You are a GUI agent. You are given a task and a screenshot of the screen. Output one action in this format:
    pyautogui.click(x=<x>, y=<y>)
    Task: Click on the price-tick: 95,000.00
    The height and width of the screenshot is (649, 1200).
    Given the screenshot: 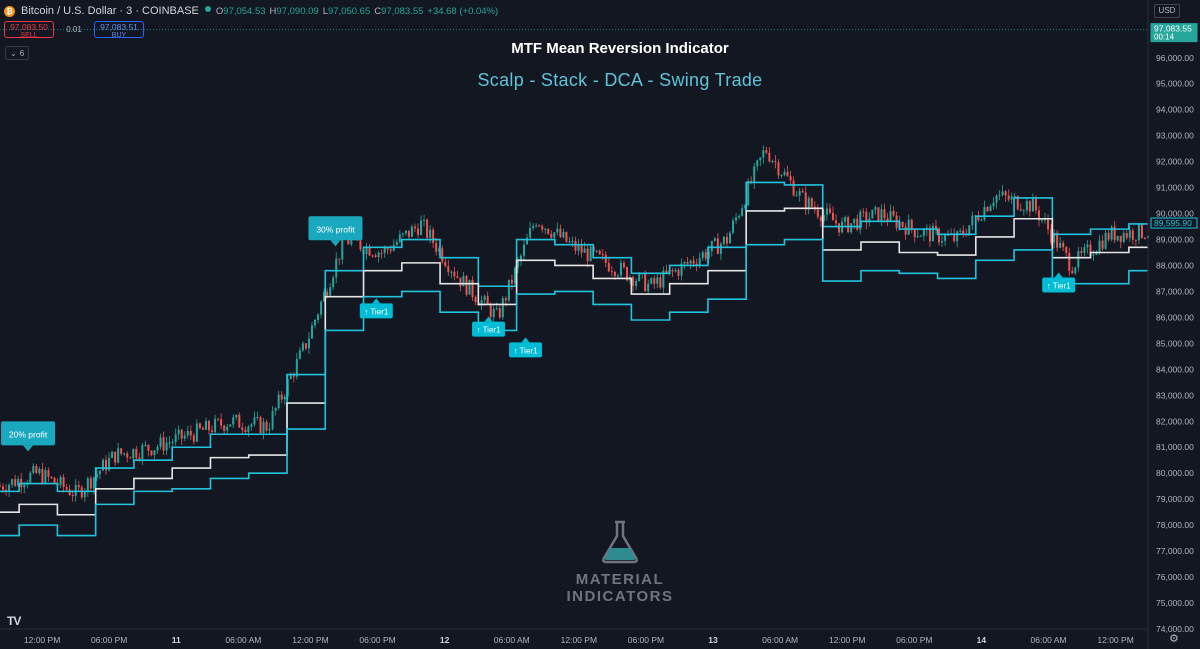 What is the action you would take?
    pyautogui.click(x=1175, y=84)
    